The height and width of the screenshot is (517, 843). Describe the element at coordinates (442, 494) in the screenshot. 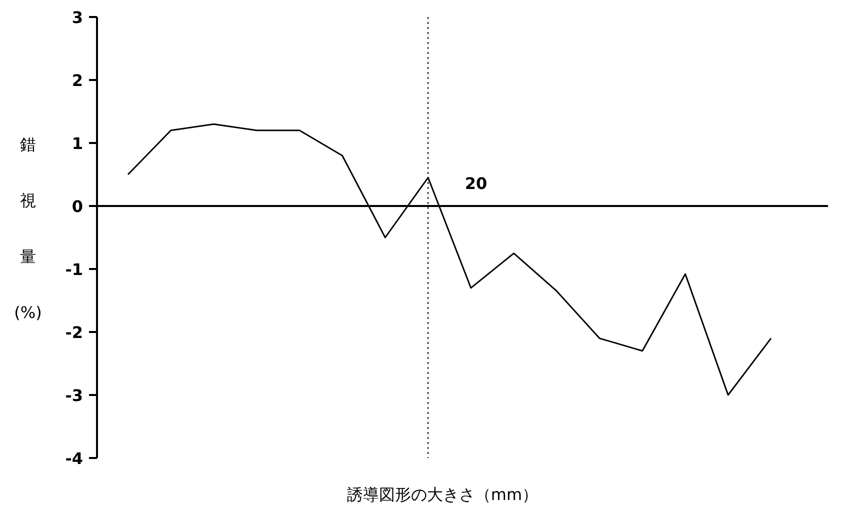

I see `x-axis-title: 誘導図形の大きさ（mm）` at that location.